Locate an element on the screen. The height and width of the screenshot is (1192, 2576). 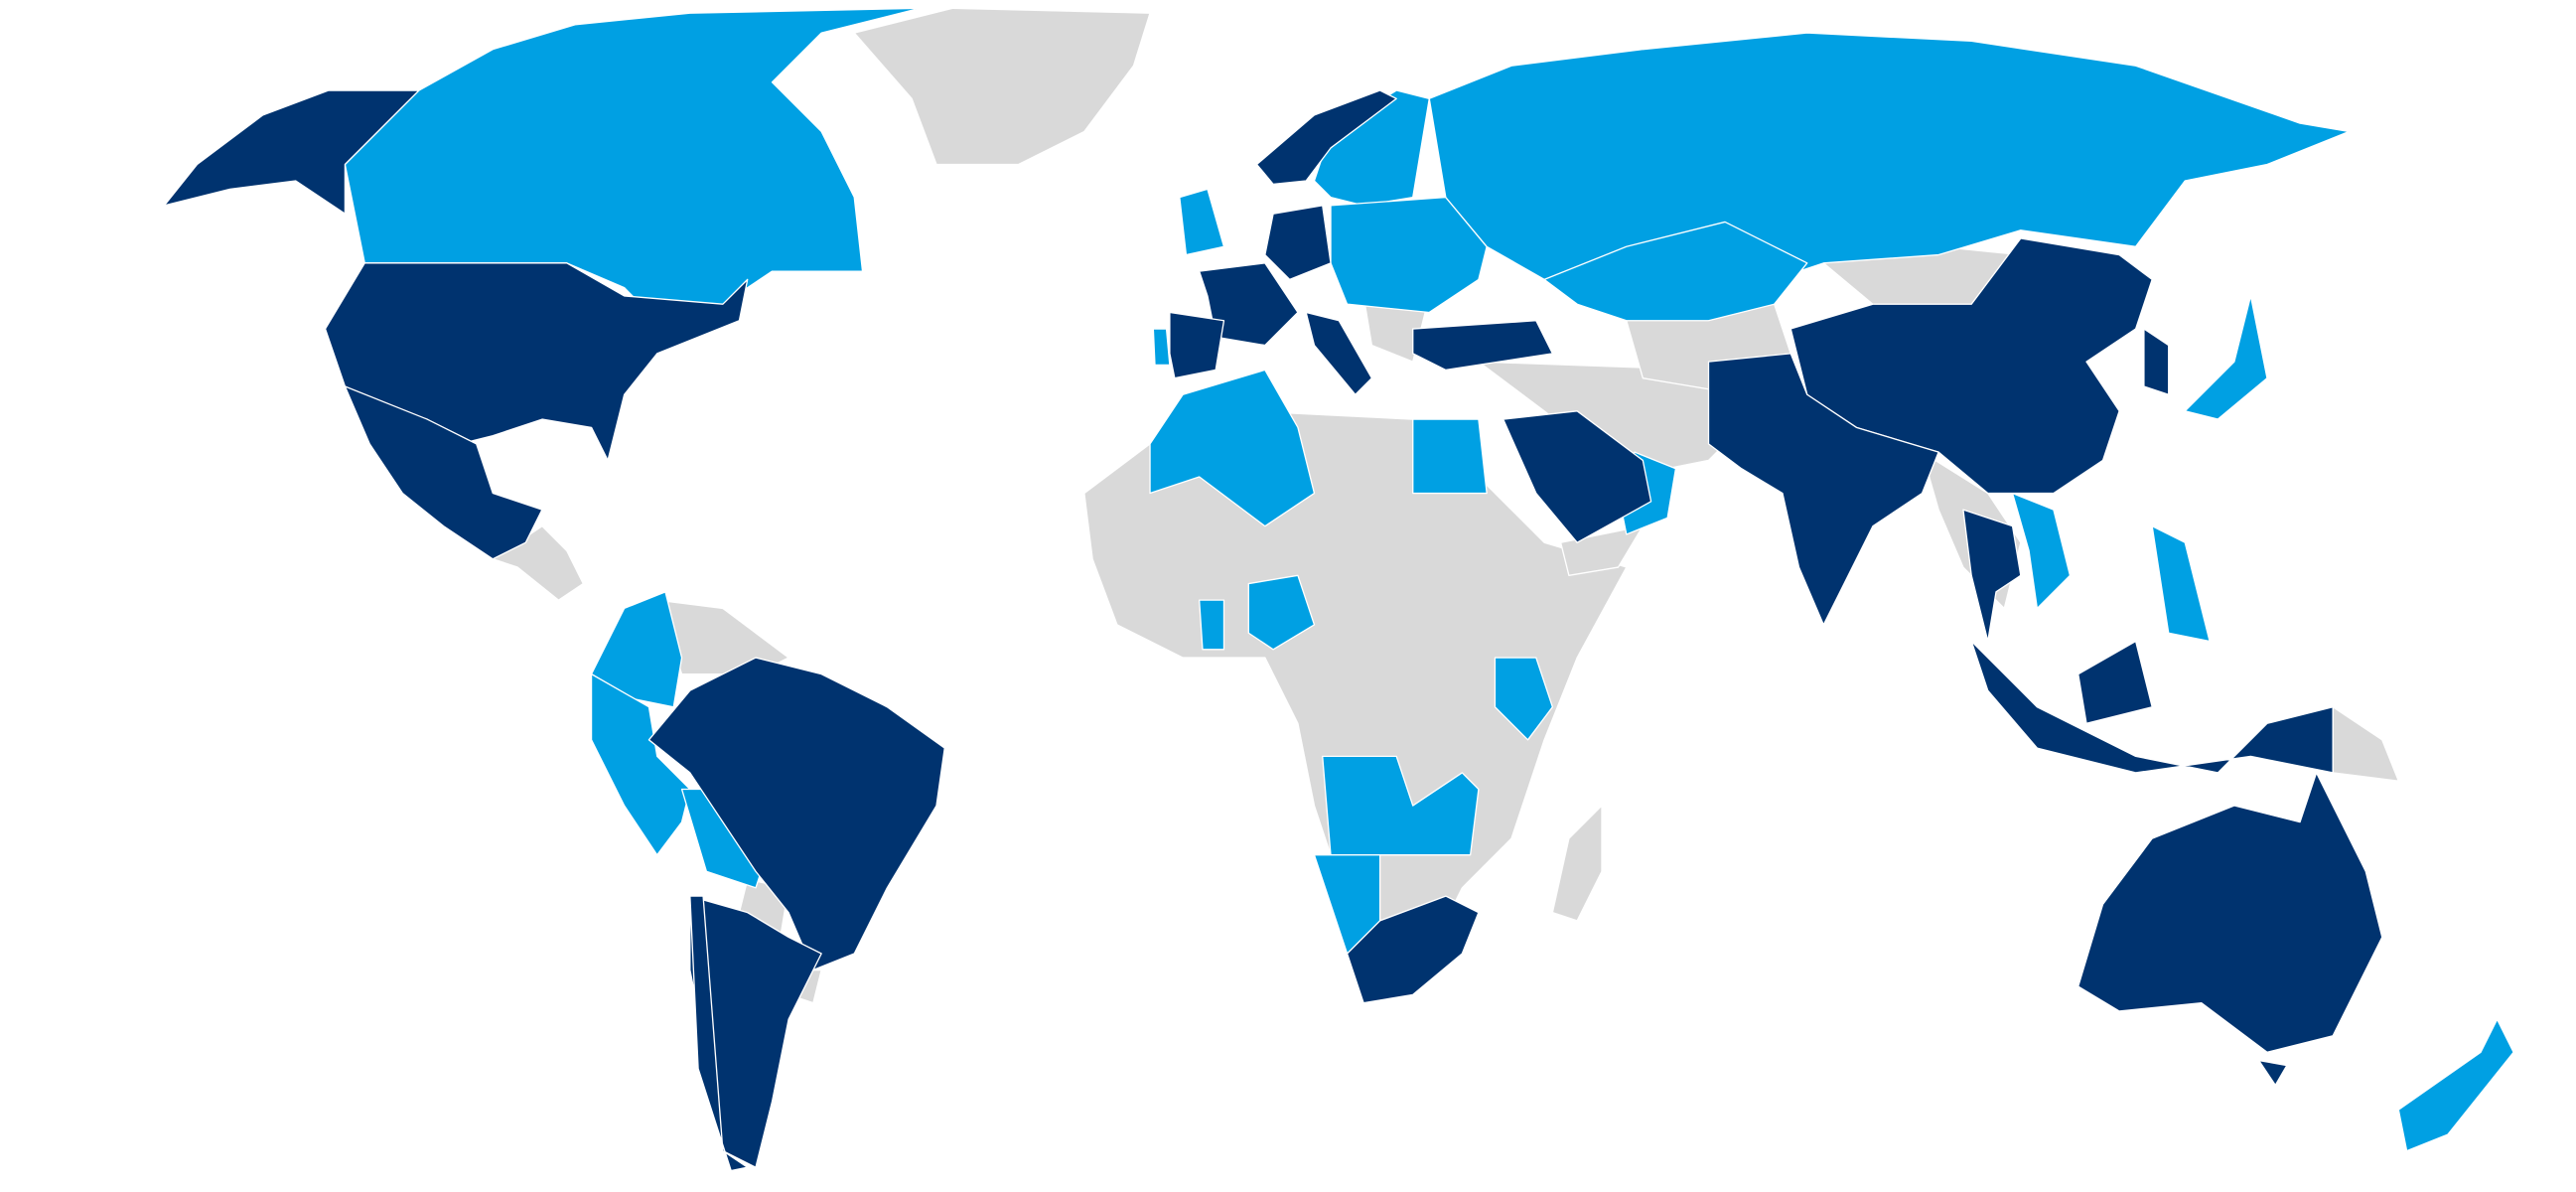
papua-new-guinea is located at coordinates (2365, 744).